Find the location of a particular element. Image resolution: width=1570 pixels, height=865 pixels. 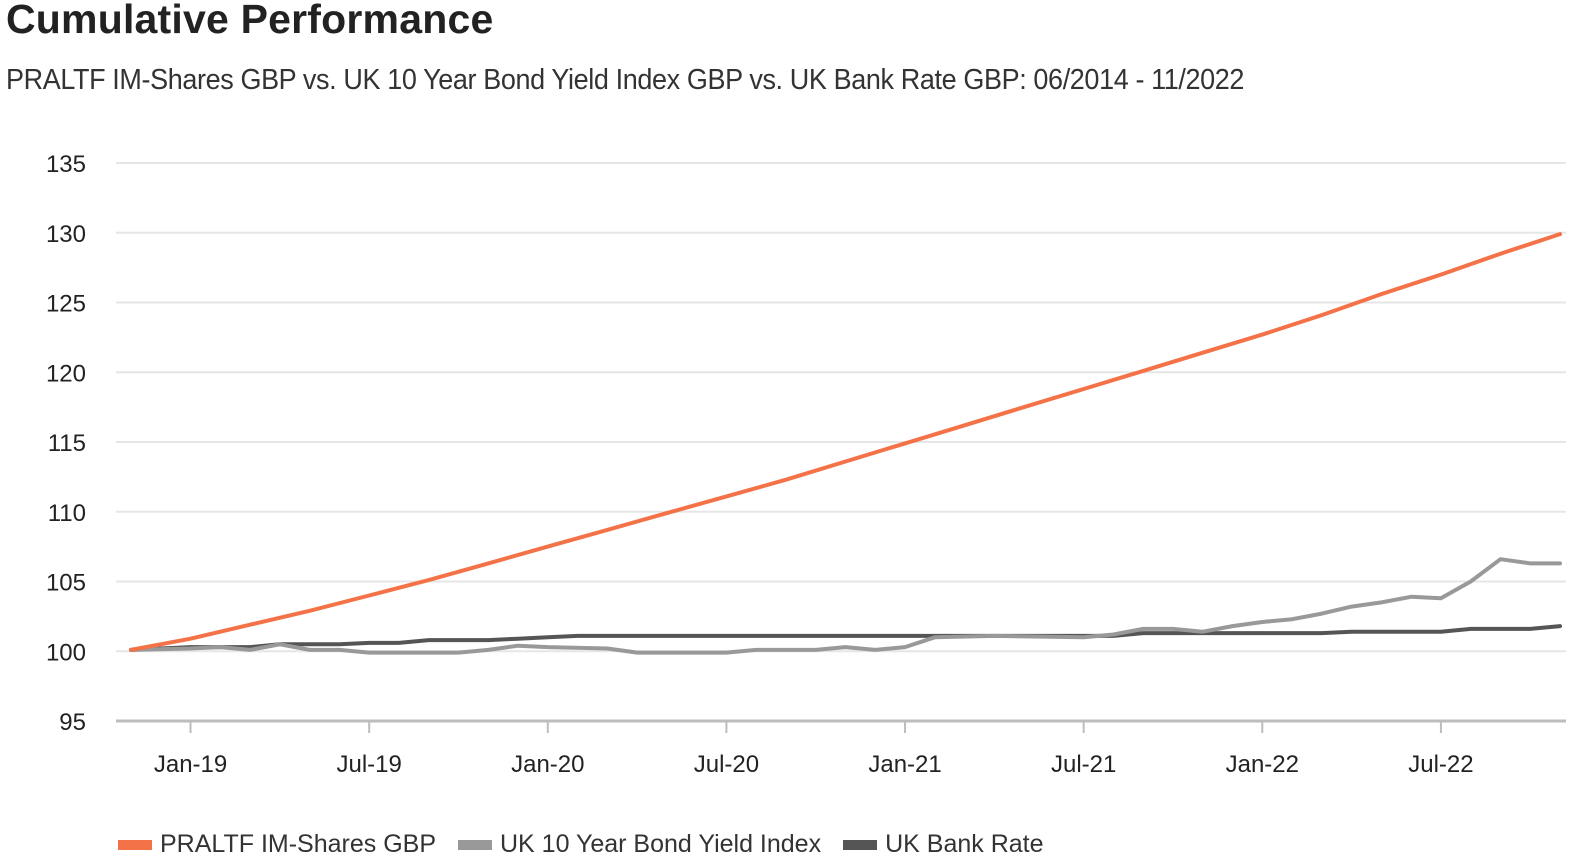

y-tick-label: 95 is located at coordinates (72, 722).